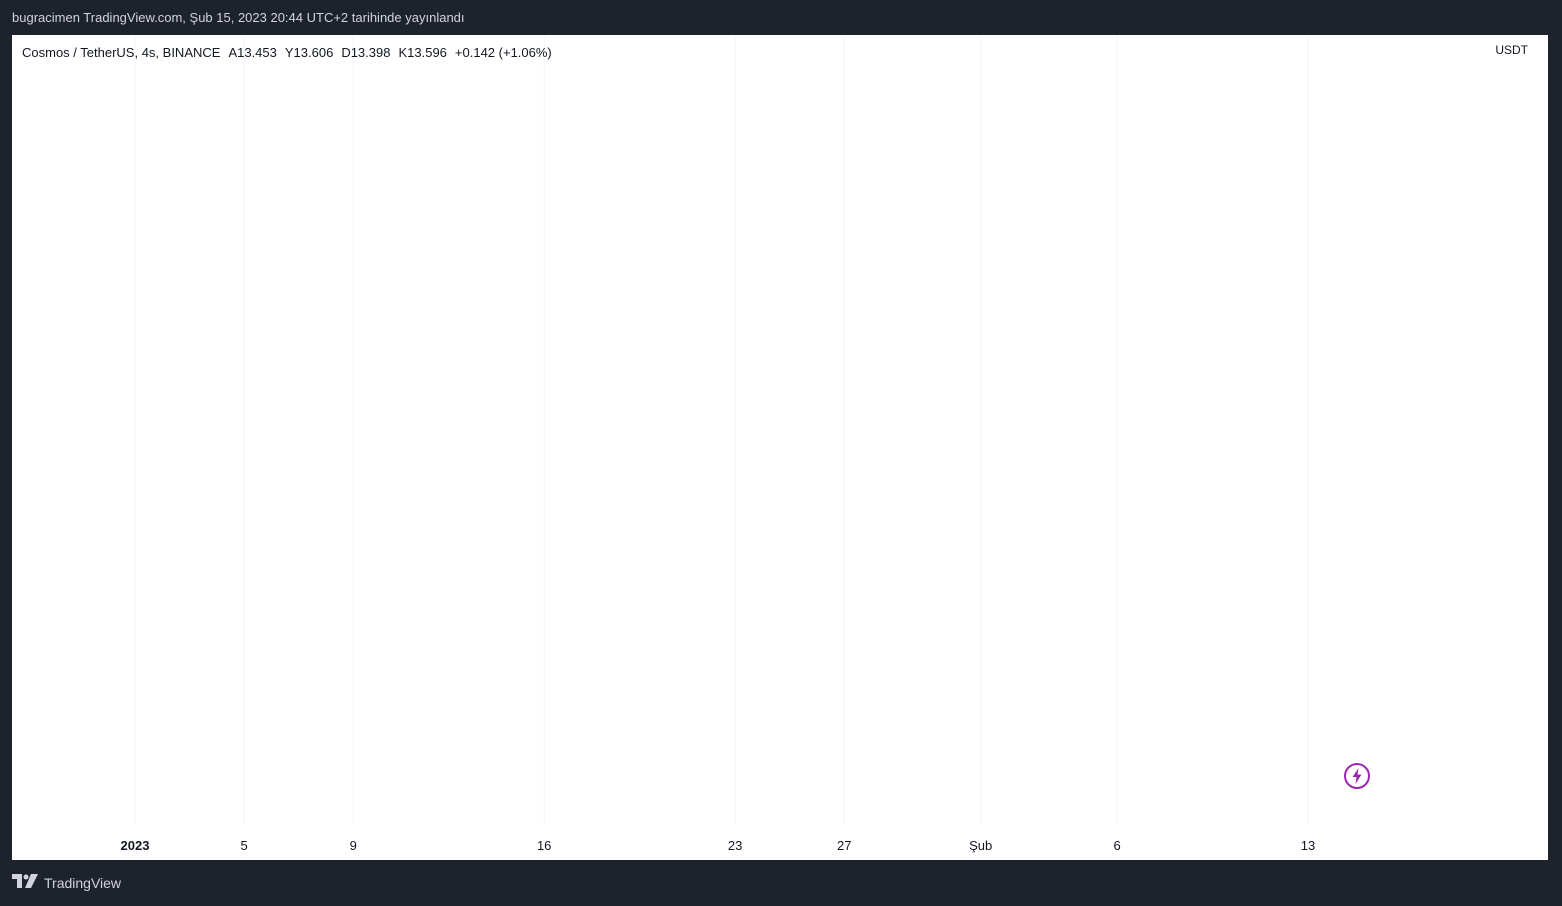  I want to click on x-tick-label: 9, so click(353, 845).